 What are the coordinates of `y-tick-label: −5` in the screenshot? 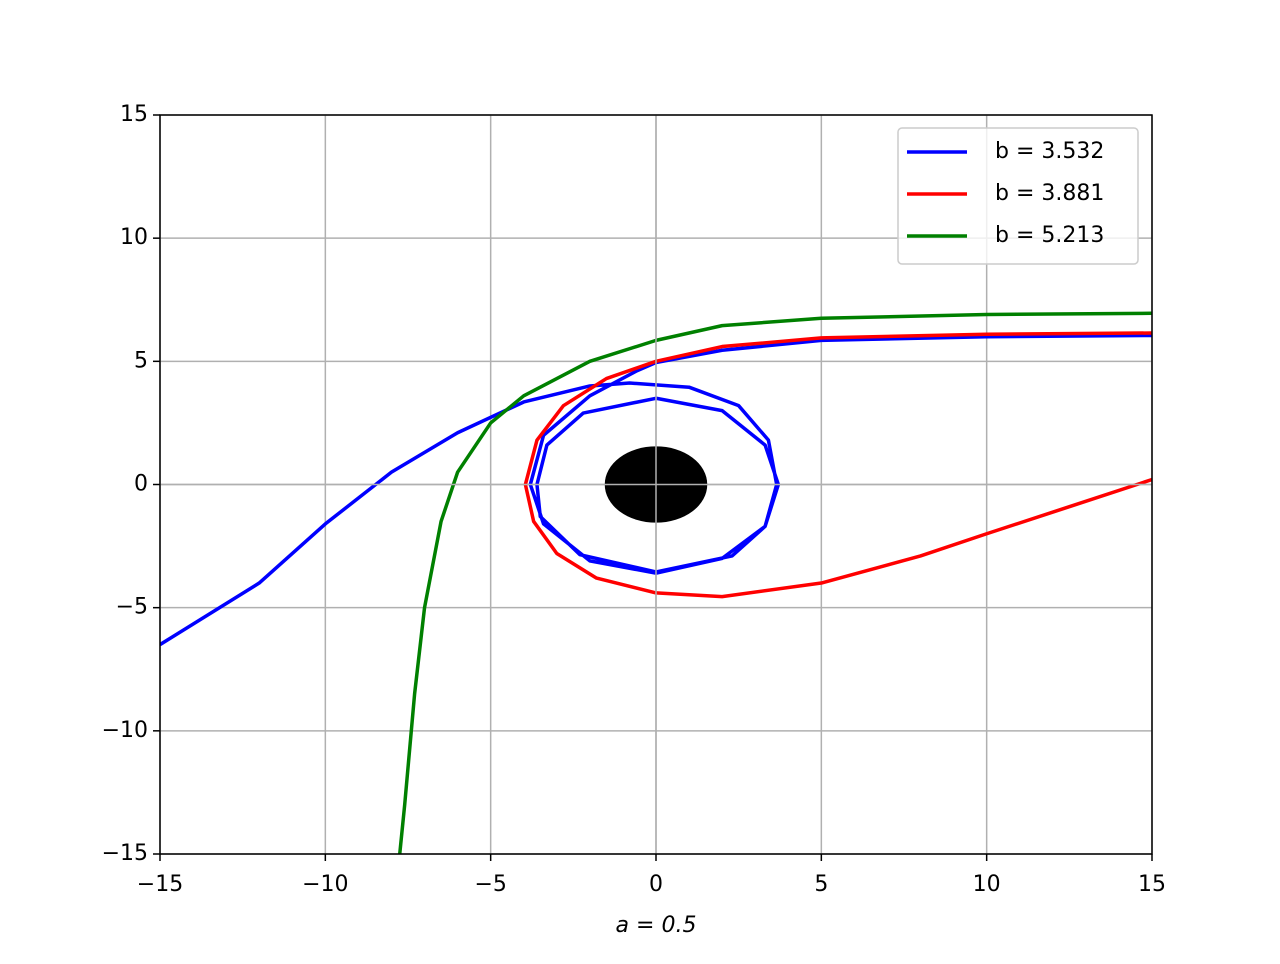 It's located at (132, 607).